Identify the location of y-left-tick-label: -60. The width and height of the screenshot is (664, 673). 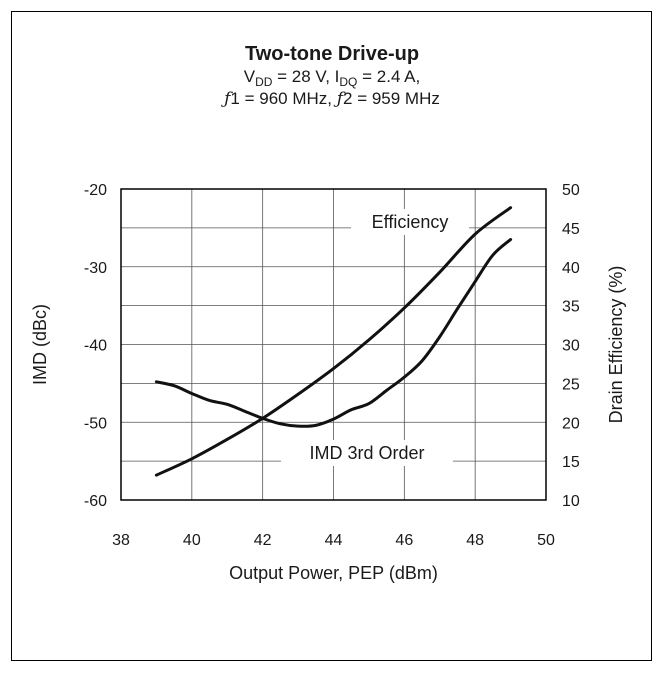
(95, 501).